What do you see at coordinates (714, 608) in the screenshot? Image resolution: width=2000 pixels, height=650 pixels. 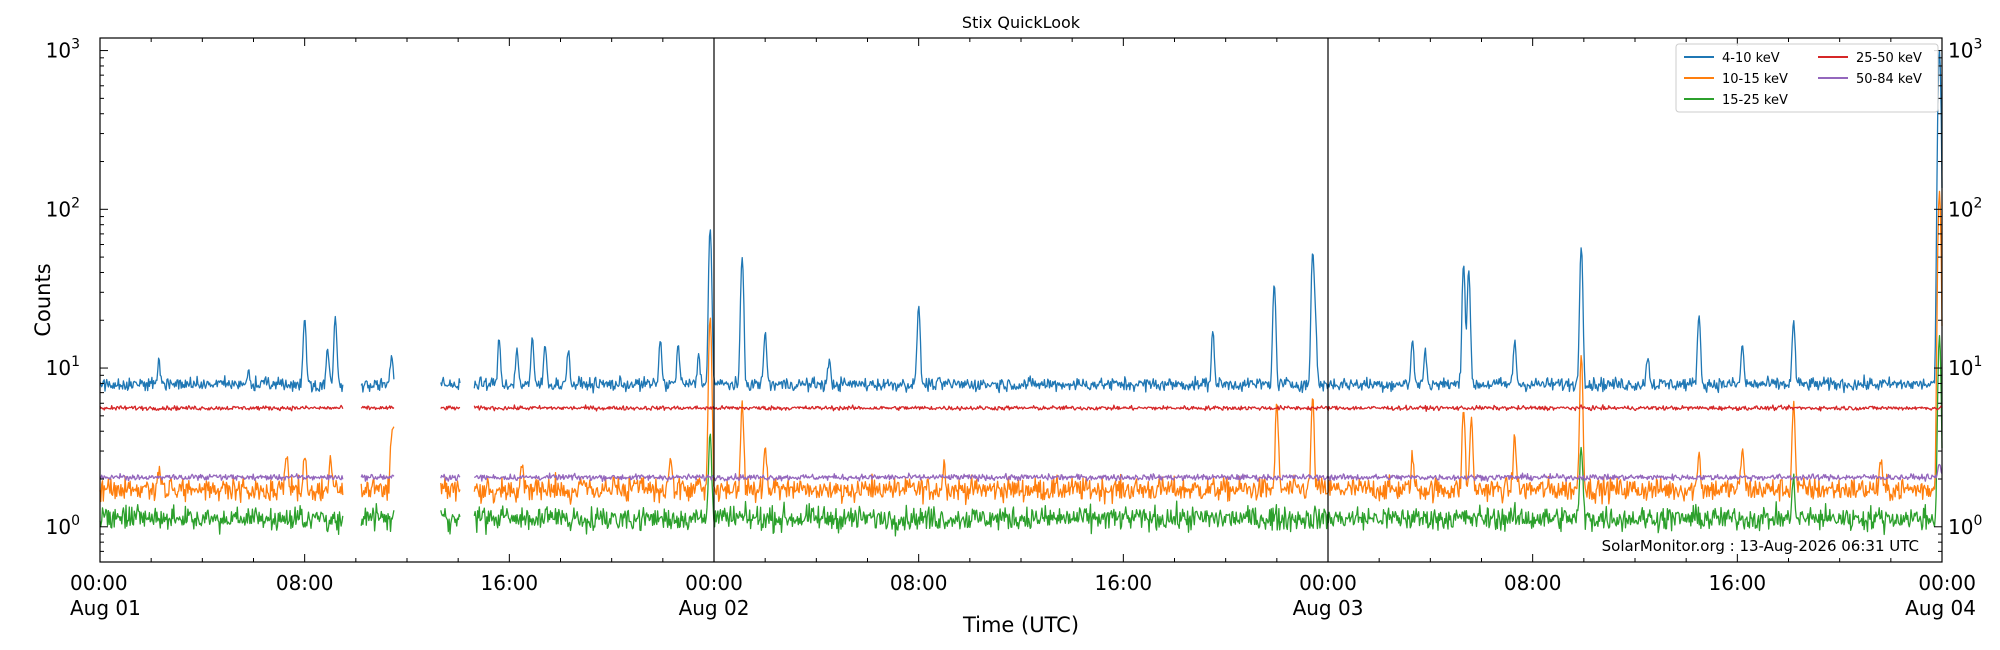 I see `x-tick-label-date: Aug 02` at bounding box center [714, 608].